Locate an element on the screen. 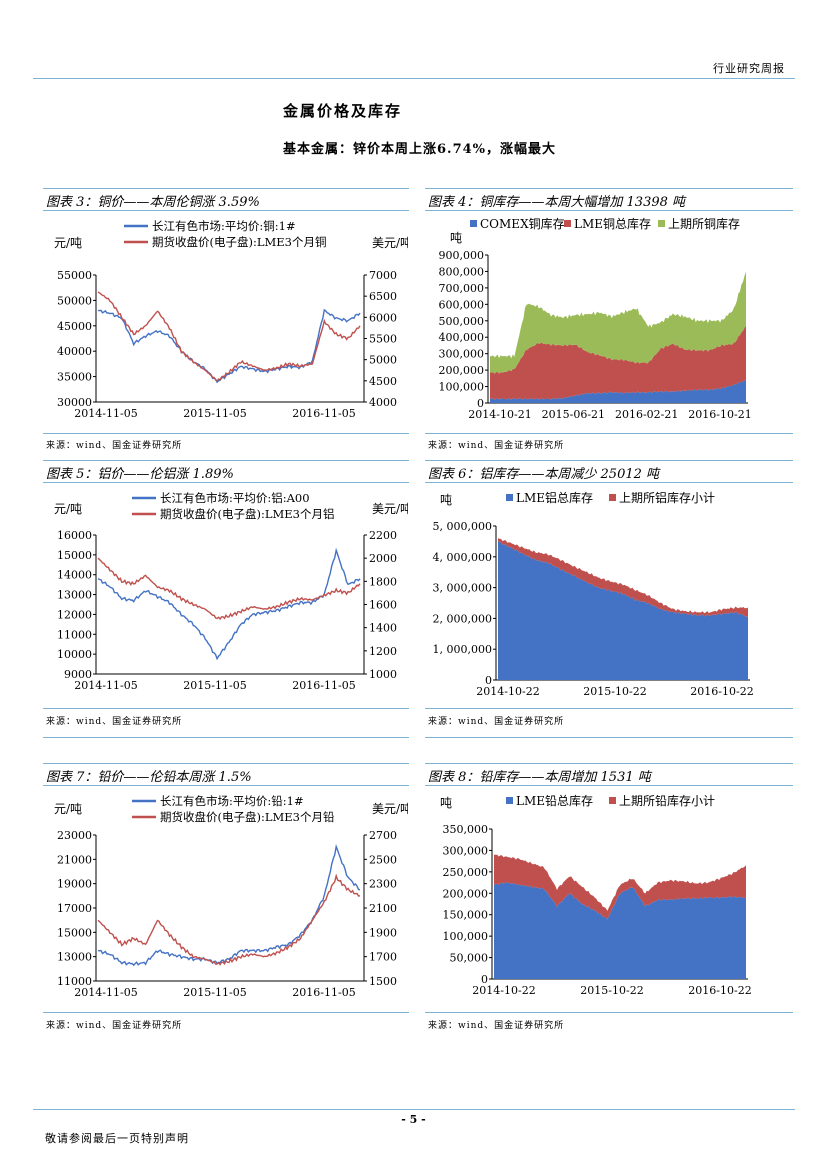  y2-tick-label: 1400 is located at coordinates (383, 628).